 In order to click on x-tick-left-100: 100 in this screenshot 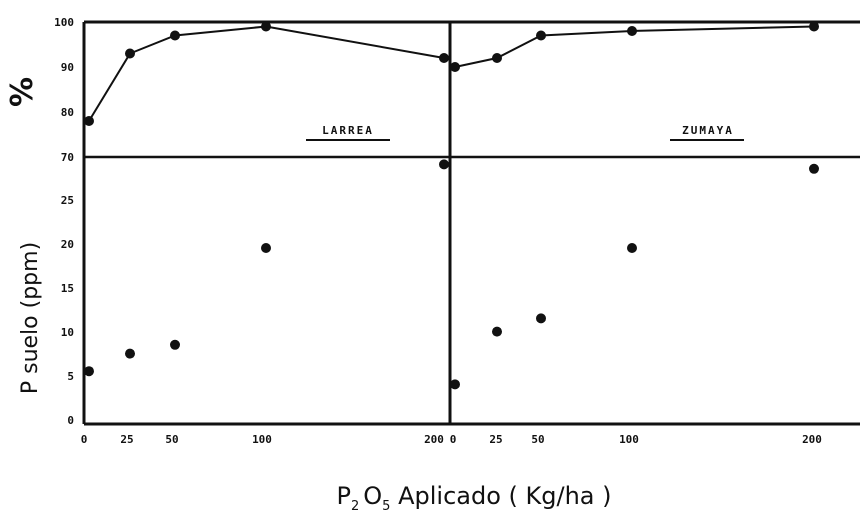, I will do `click(262, 439)`.